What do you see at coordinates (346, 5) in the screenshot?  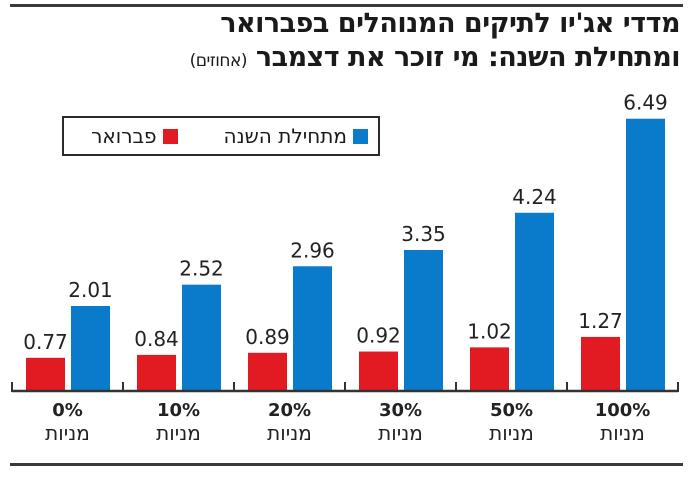 I see `top-rule` at bounding box center [346, 5].